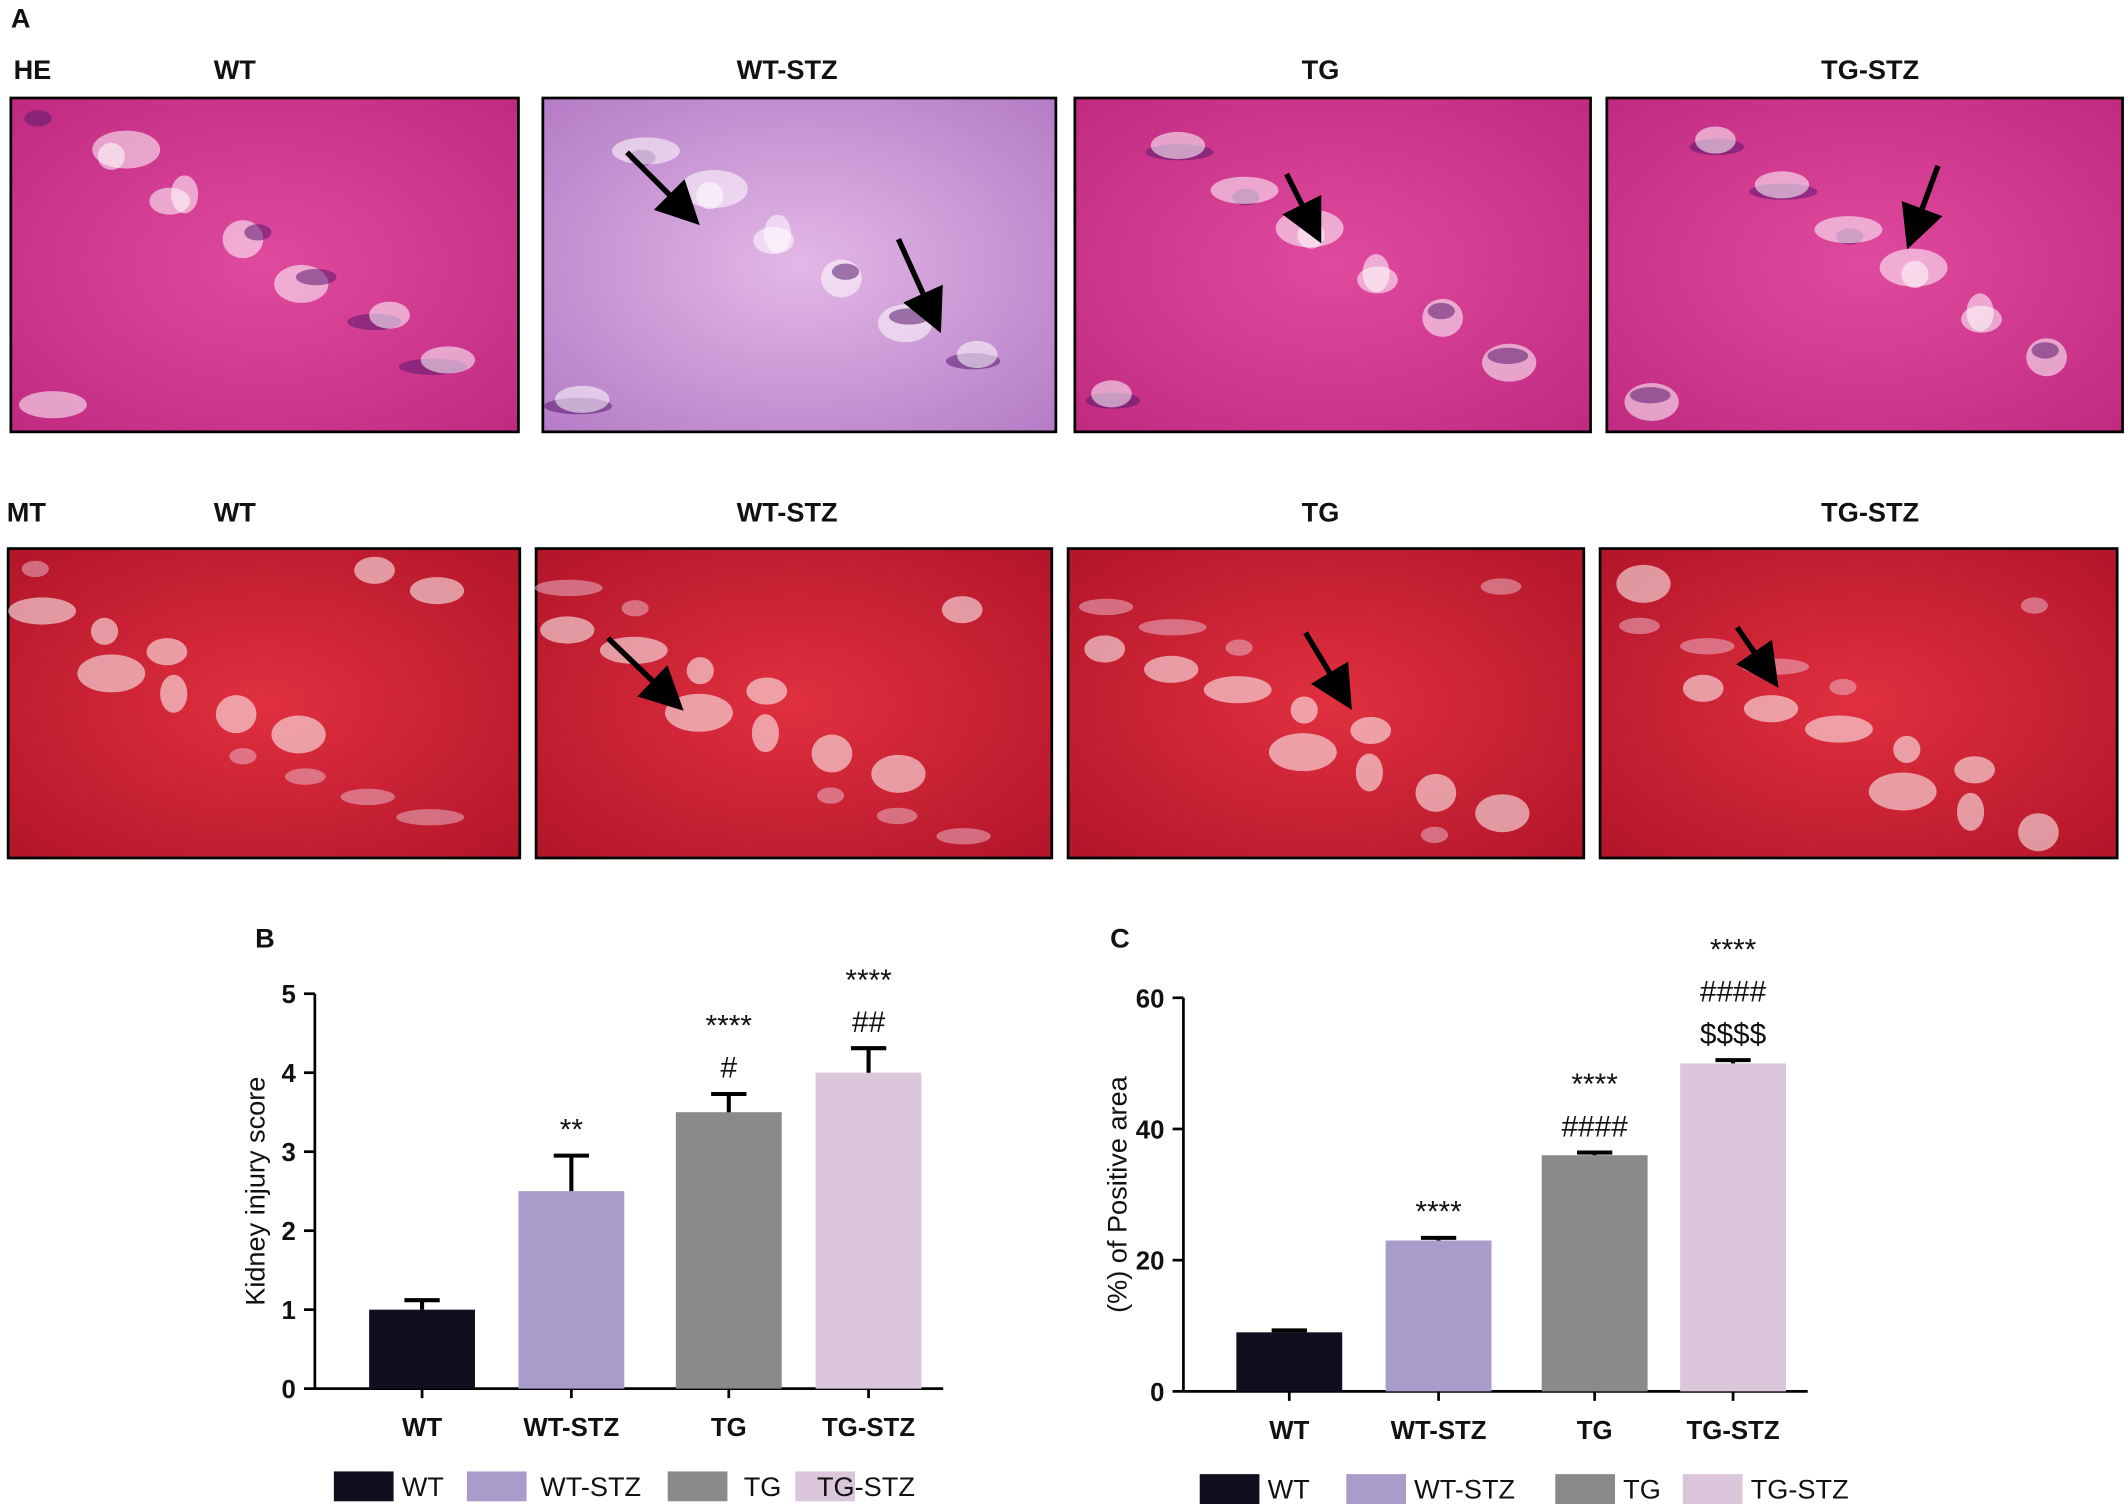 The width and height of the screenshot is (2128, 1507). What do you see at coordinates (1120, 938) in the screenshot?
I see `panel-label: C` at bounding box center [1120, 938].